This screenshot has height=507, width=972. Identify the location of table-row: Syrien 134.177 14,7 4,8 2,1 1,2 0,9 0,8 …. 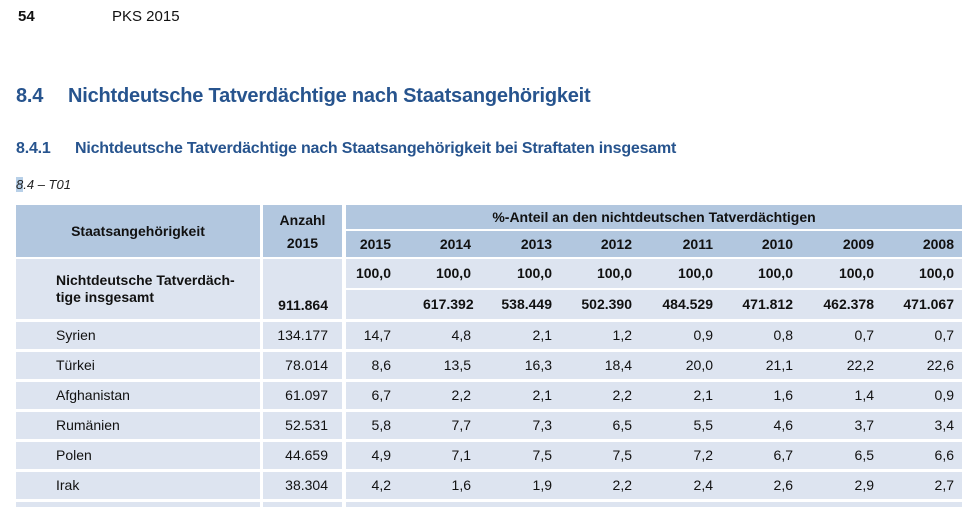
(489, 335).